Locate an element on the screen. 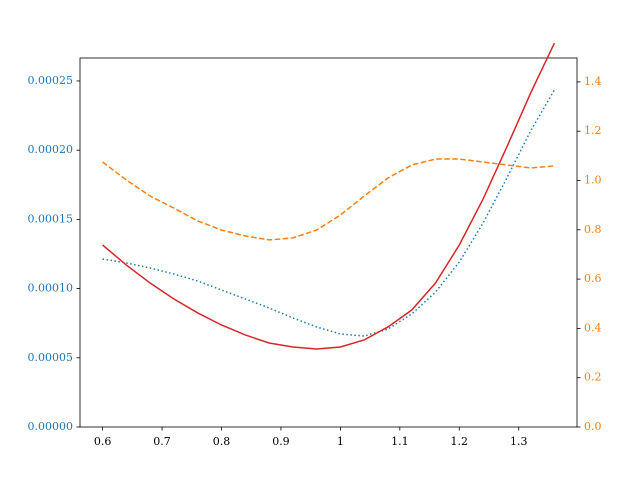 The width and height of the screenshot is (640, 480). series-line is located at coordinates (328, 199).